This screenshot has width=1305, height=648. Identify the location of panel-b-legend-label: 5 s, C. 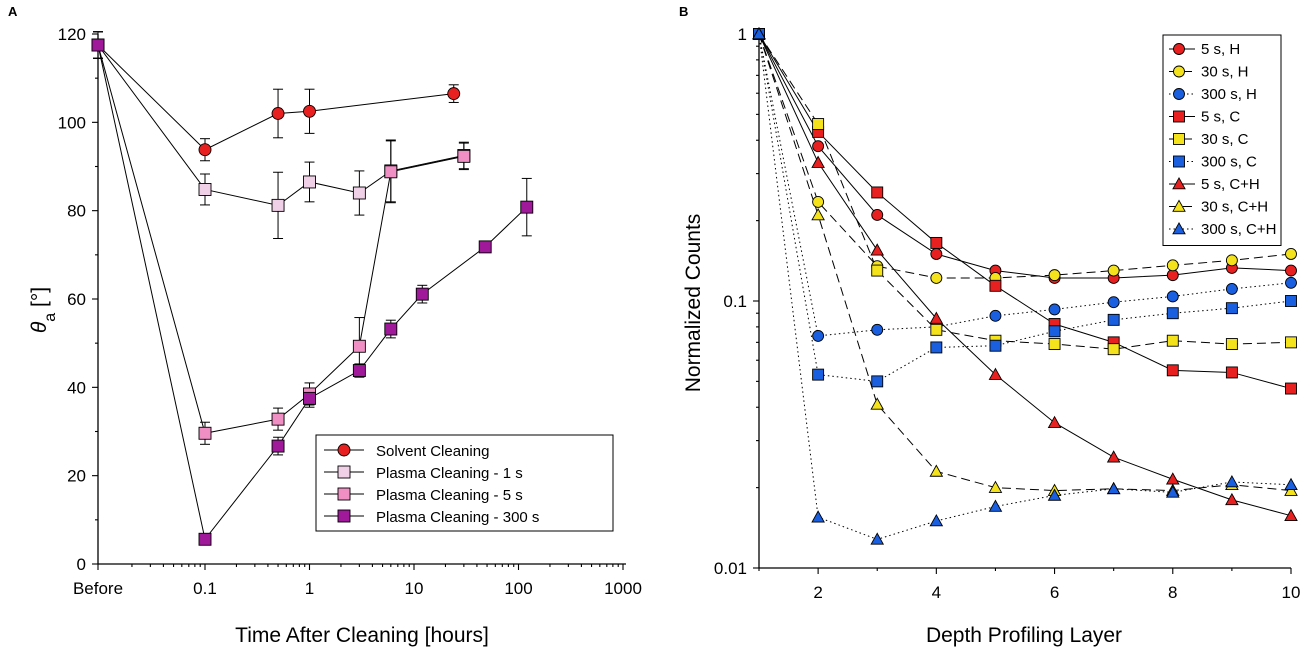
(1220, 117).